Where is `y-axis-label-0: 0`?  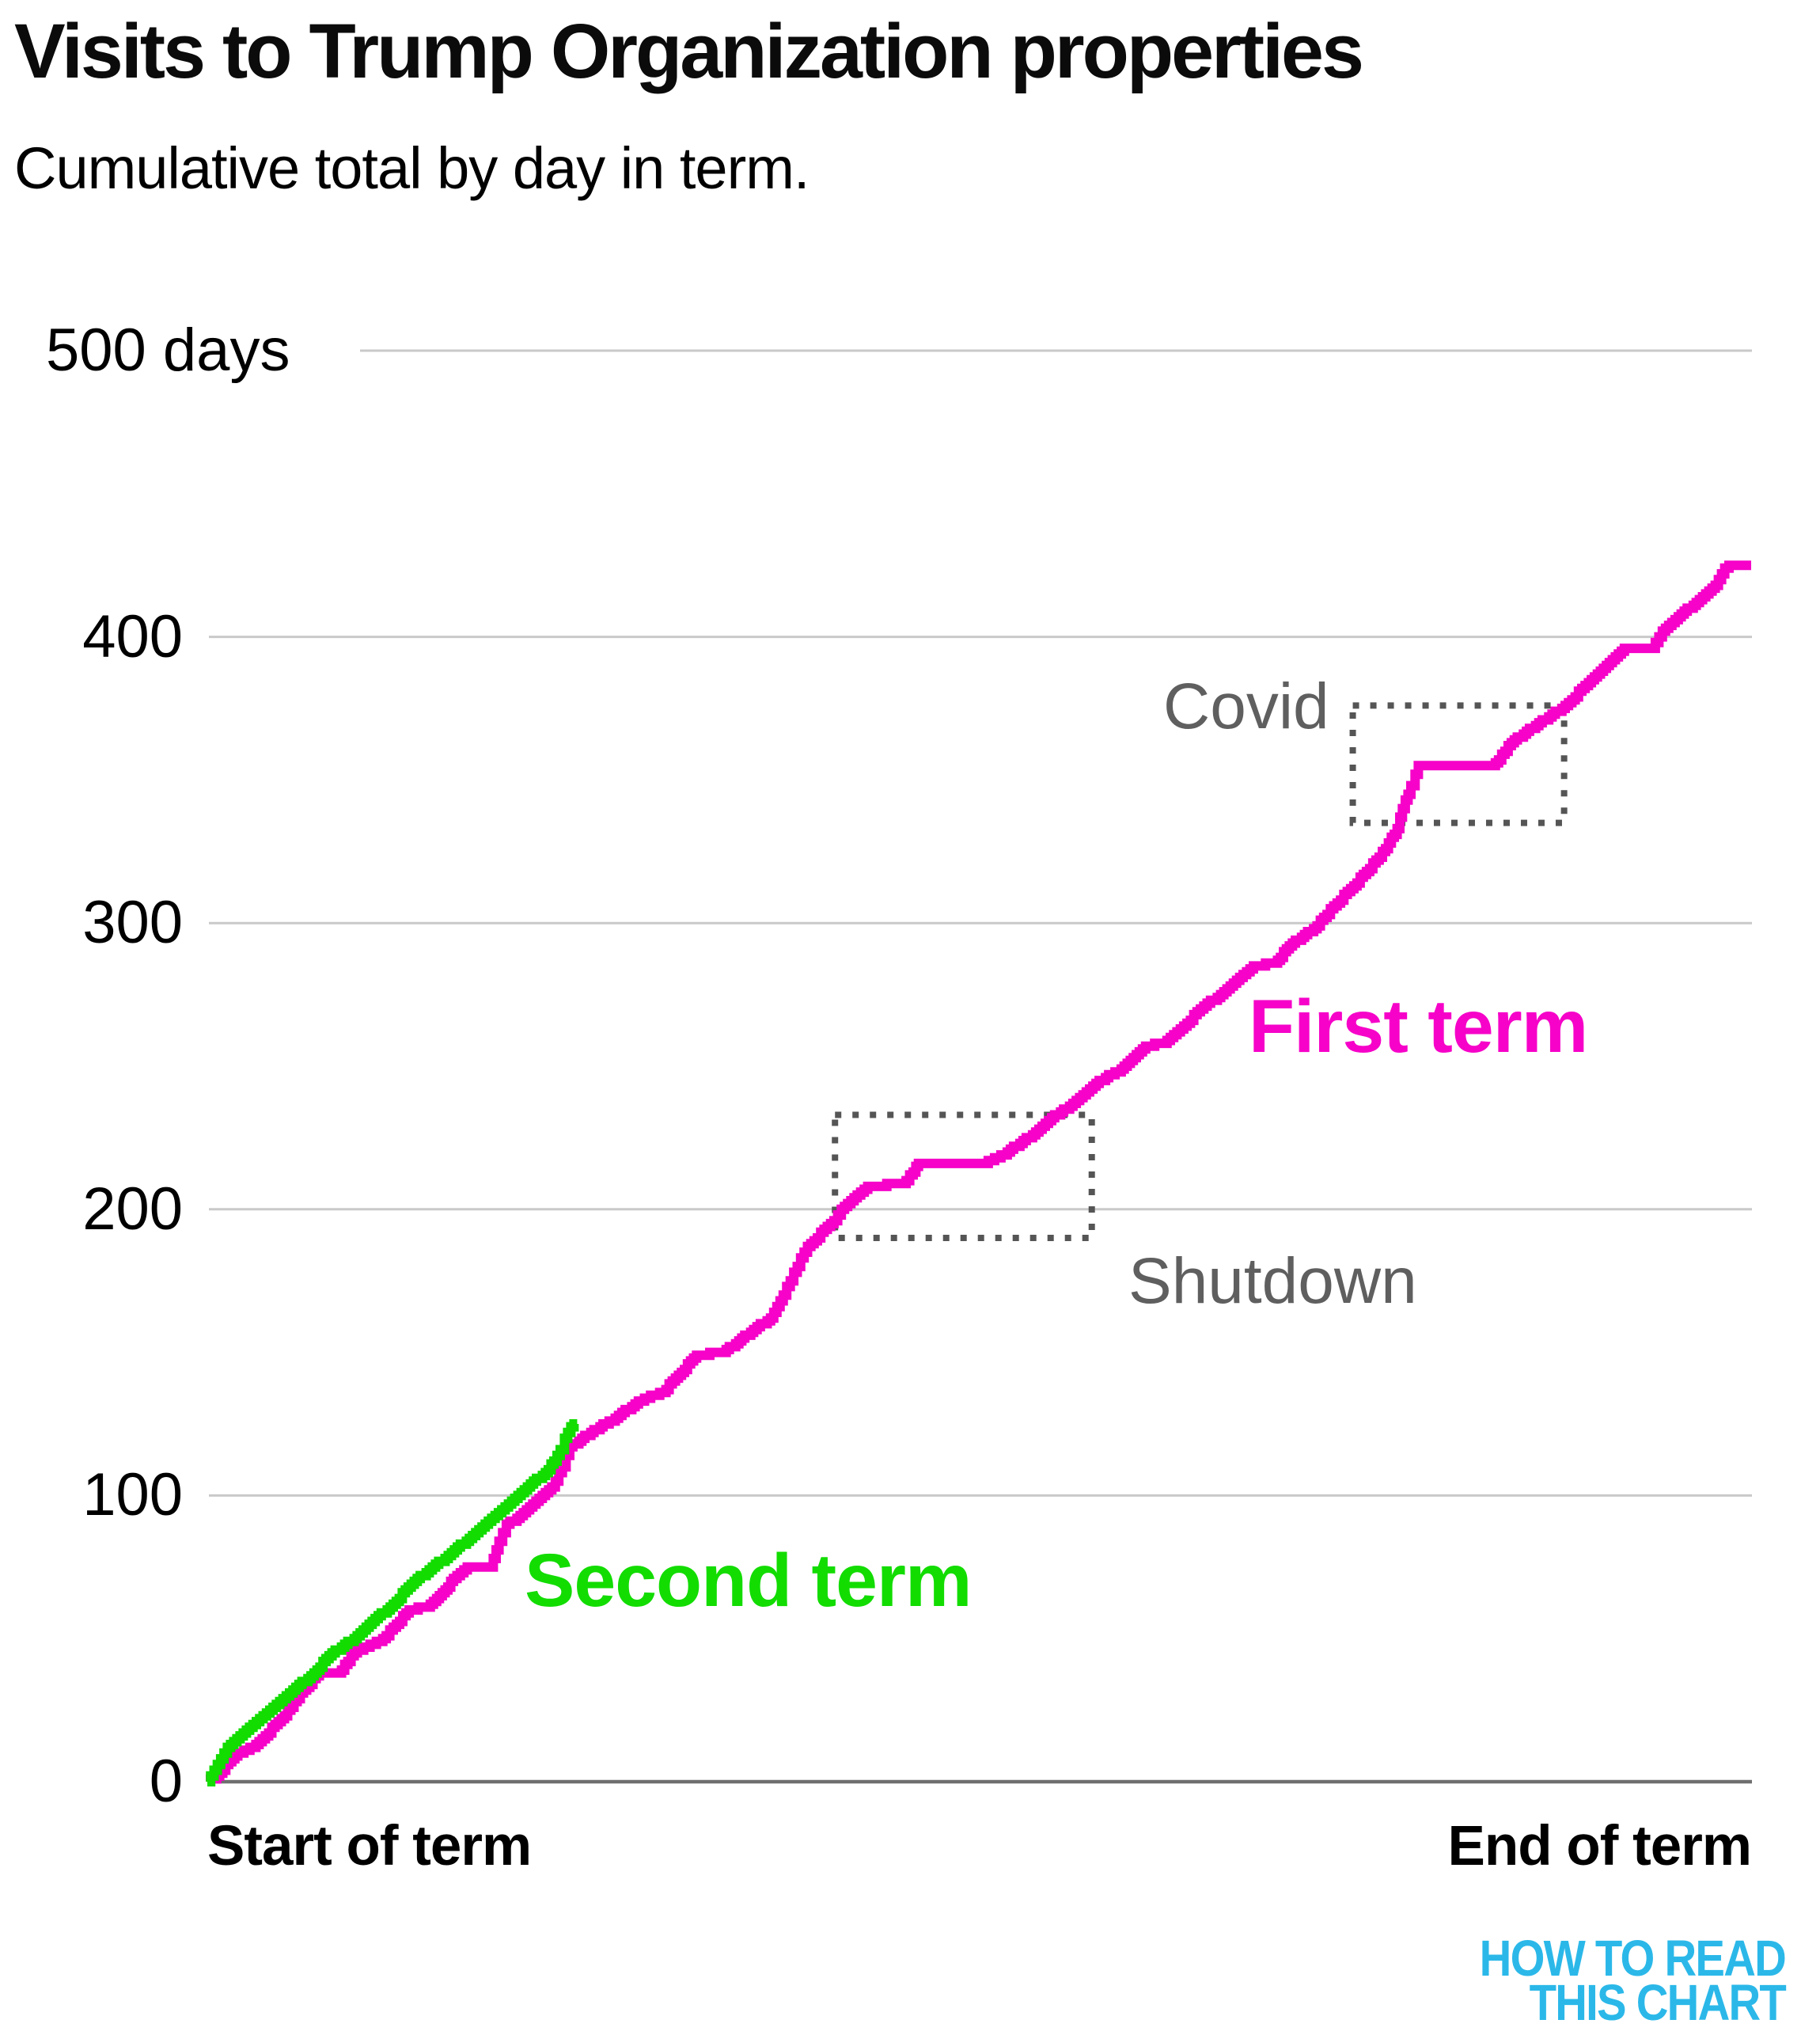
y-axis-label-0: 0 is located at coordinates (166, 1781).